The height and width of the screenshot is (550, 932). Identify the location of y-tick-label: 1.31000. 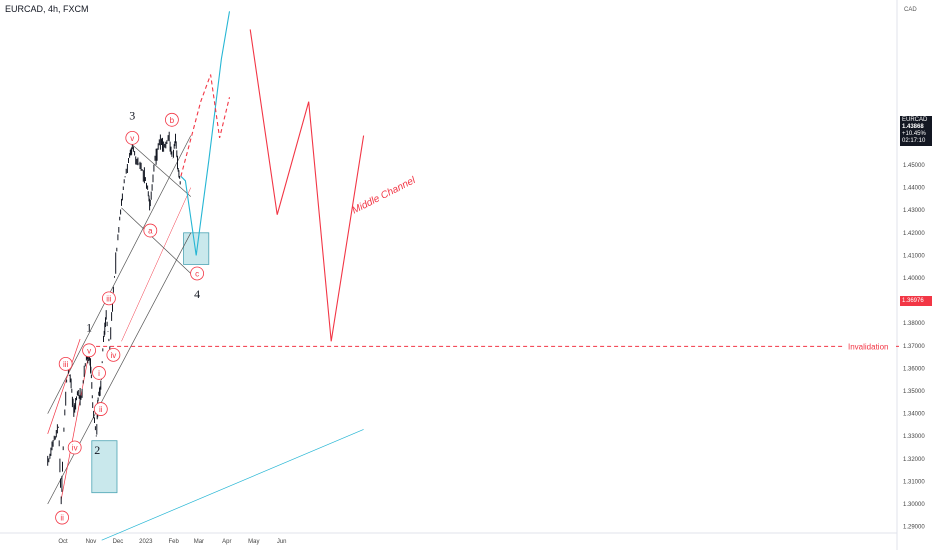
(914, 482).